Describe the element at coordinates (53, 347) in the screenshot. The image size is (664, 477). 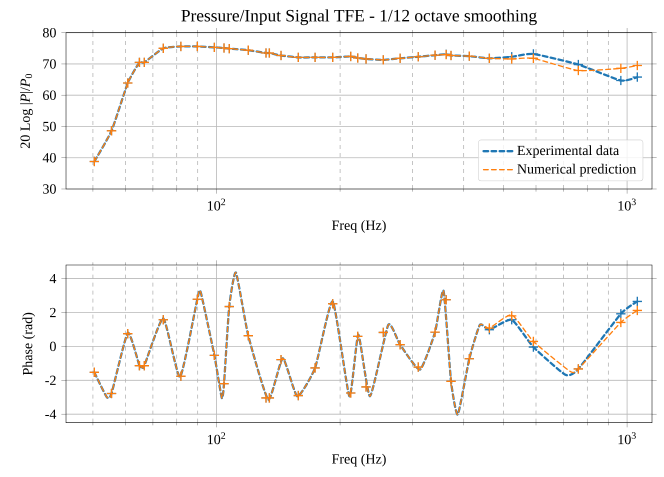
I see `y-tick-label: 0` at that location.